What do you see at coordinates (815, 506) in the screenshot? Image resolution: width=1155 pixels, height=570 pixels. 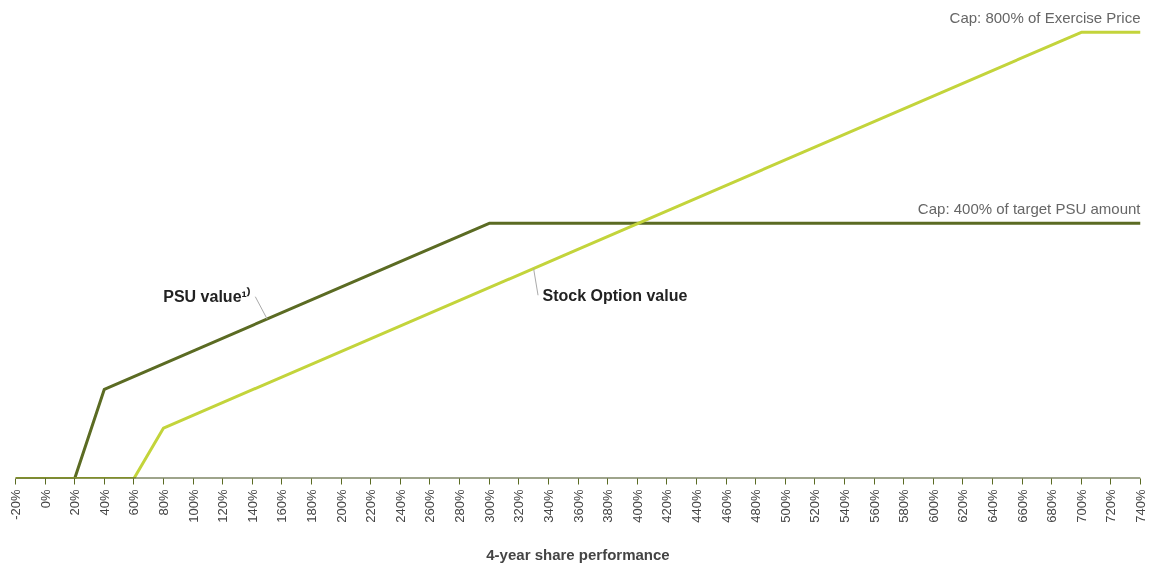 I see `x-tick-label: 520%` at bounding box center [815, 506].